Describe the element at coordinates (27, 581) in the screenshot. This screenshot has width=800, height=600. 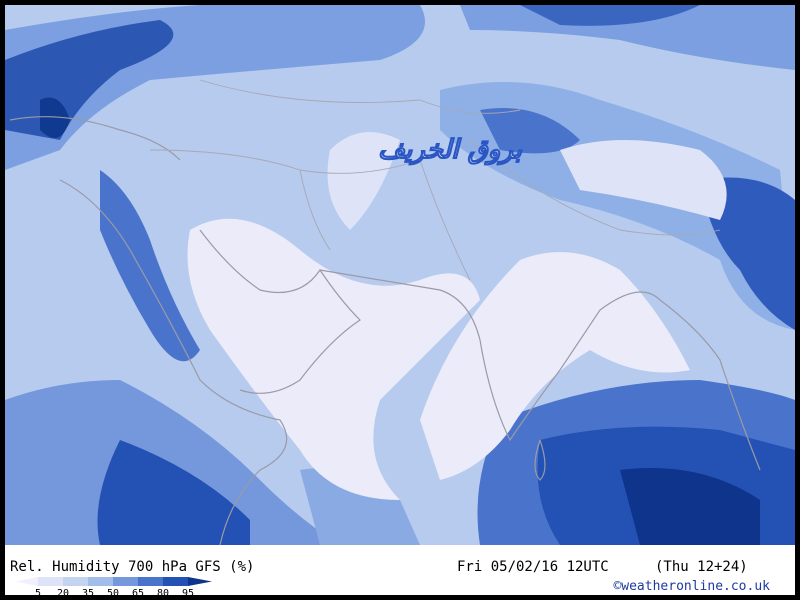
I see `legend-arrow-low` at that location.